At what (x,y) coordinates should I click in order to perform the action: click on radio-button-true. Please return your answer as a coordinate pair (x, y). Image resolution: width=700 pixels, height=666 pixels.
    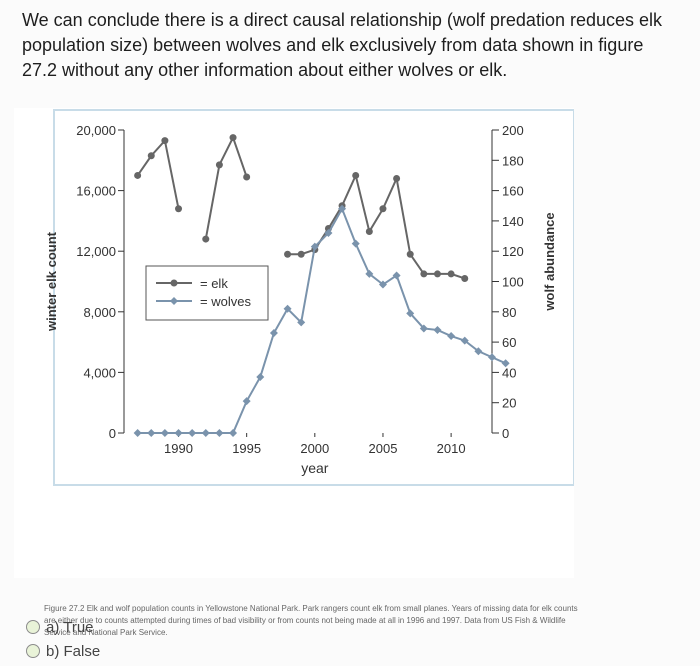
    Looking at the image, I should click on (33, 627).